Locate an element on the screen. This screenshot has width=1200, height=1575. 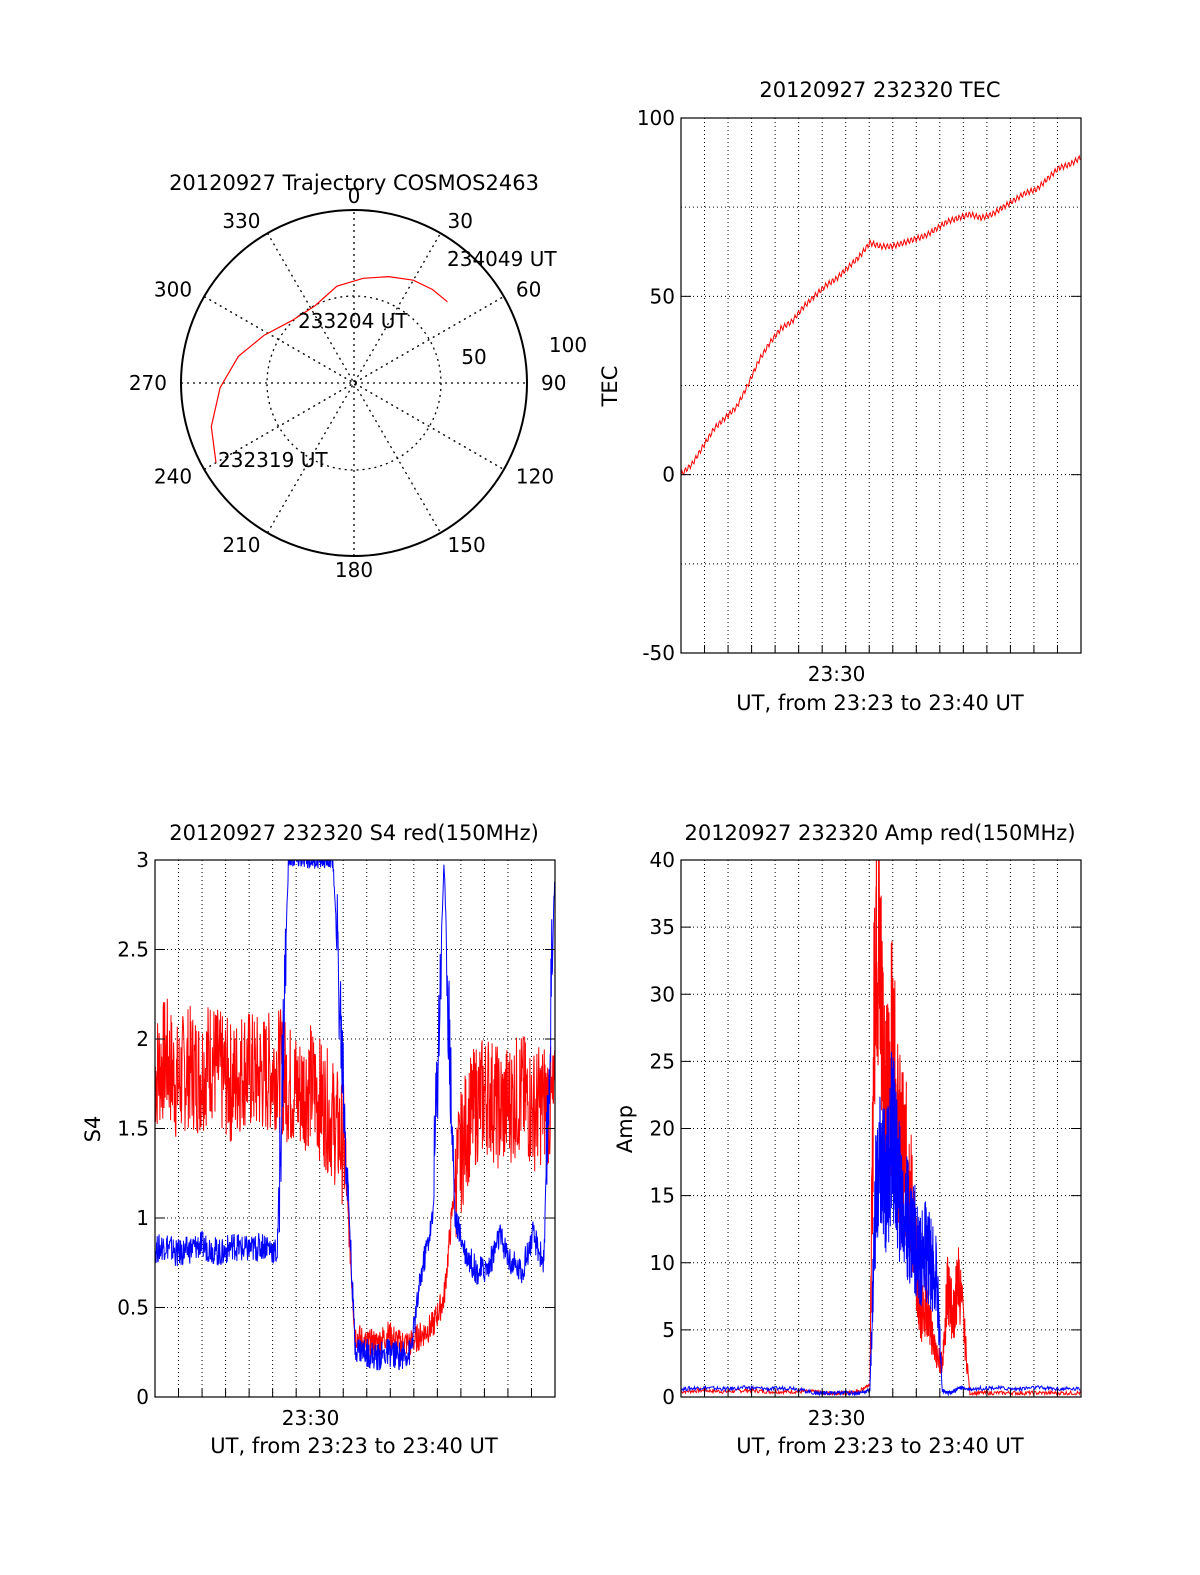
s4-series-blue is located at coordinates (355, 1115).